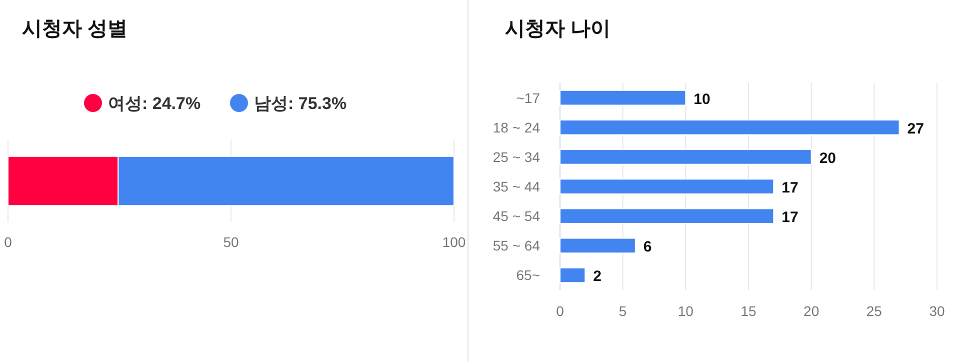  Describe the element at coordinates (597, 277) in the screenshot. I see `data-label: 2` at that location.